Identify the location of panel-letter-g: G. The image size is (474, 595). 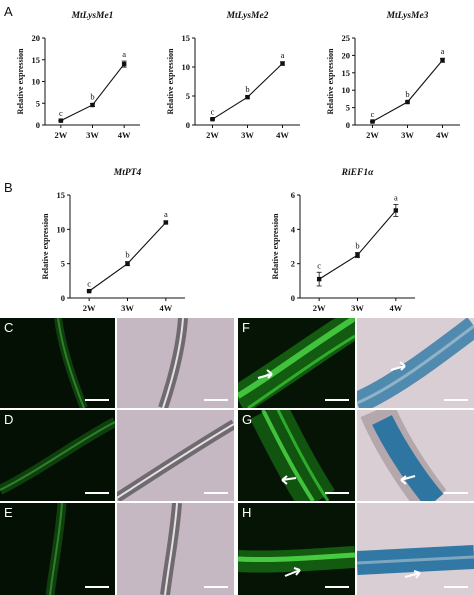
(247, 419).